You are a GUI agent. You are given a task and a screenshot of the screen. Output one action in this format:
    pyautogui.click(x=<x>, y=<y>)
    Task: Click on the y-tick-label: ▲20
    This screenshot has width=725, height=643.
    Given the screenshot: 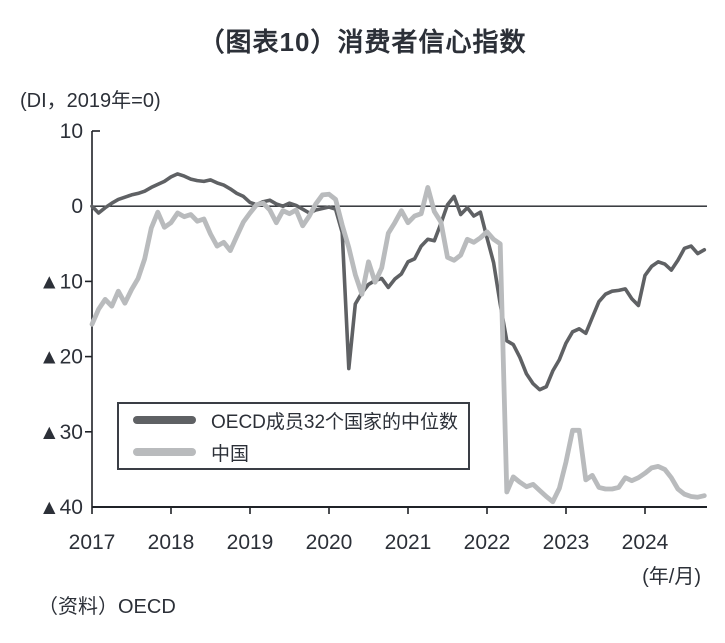 What is the action you would take?
    pyautogui.click(x=61, y=357)
    